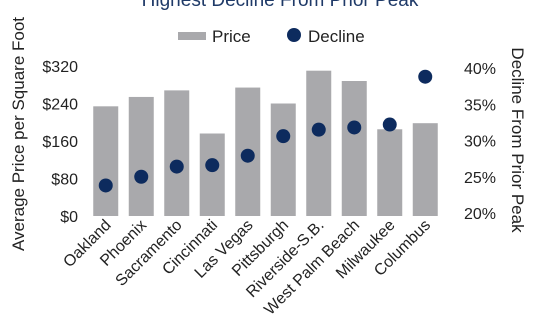 Image resolution: width=535 pixels, height=335 pixels. I want to click on y-axis-title: Average Price per Square Foot, so click(18, 134).